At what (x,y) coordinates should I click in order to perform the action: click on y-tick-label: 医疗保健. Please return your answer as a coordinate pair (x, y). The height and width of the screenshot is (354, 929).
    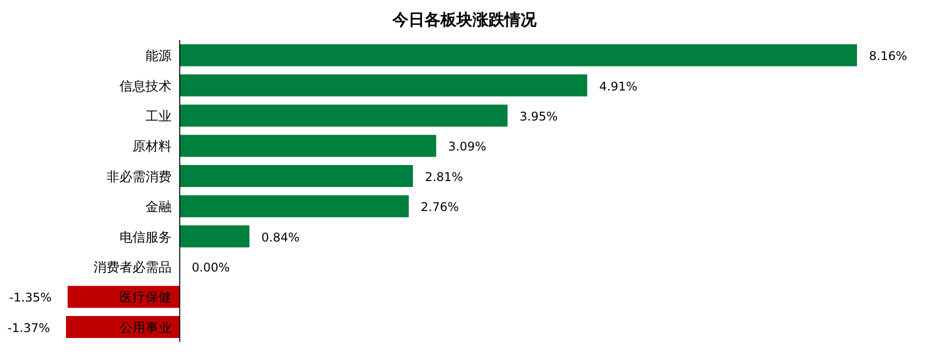
    Looking at the image, I should click on (146, 298).